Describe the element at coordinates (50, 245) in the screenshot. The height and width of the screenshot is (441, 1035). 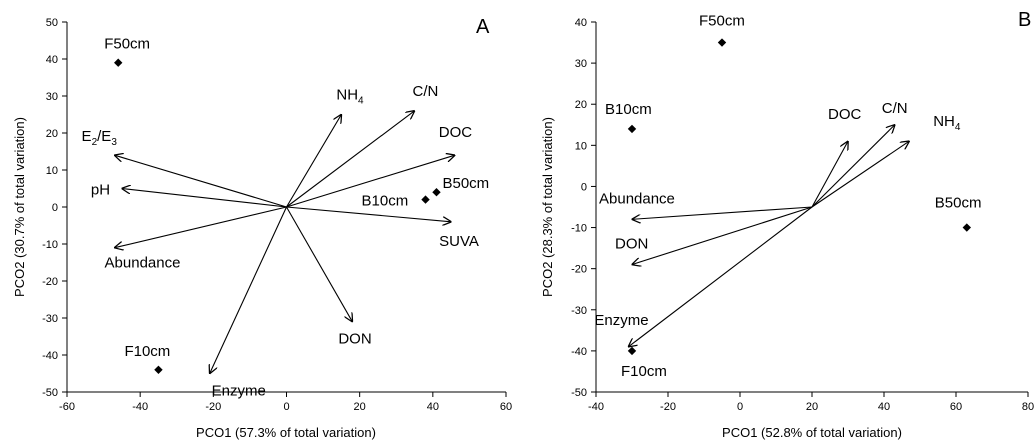
I see `panel-a-y-tick-label: -10` at that location.